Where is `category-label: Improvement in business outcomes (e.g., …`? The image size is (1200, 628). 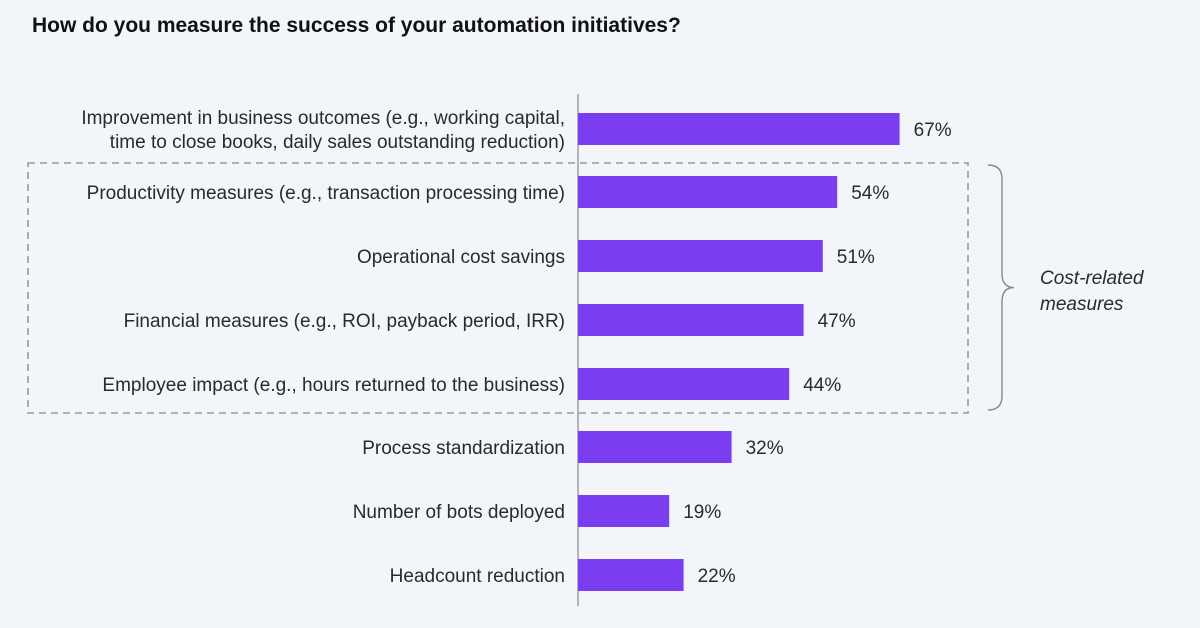
category-label: Improvement in business outcomes (e.g., … is located at coordinates (323, 118).